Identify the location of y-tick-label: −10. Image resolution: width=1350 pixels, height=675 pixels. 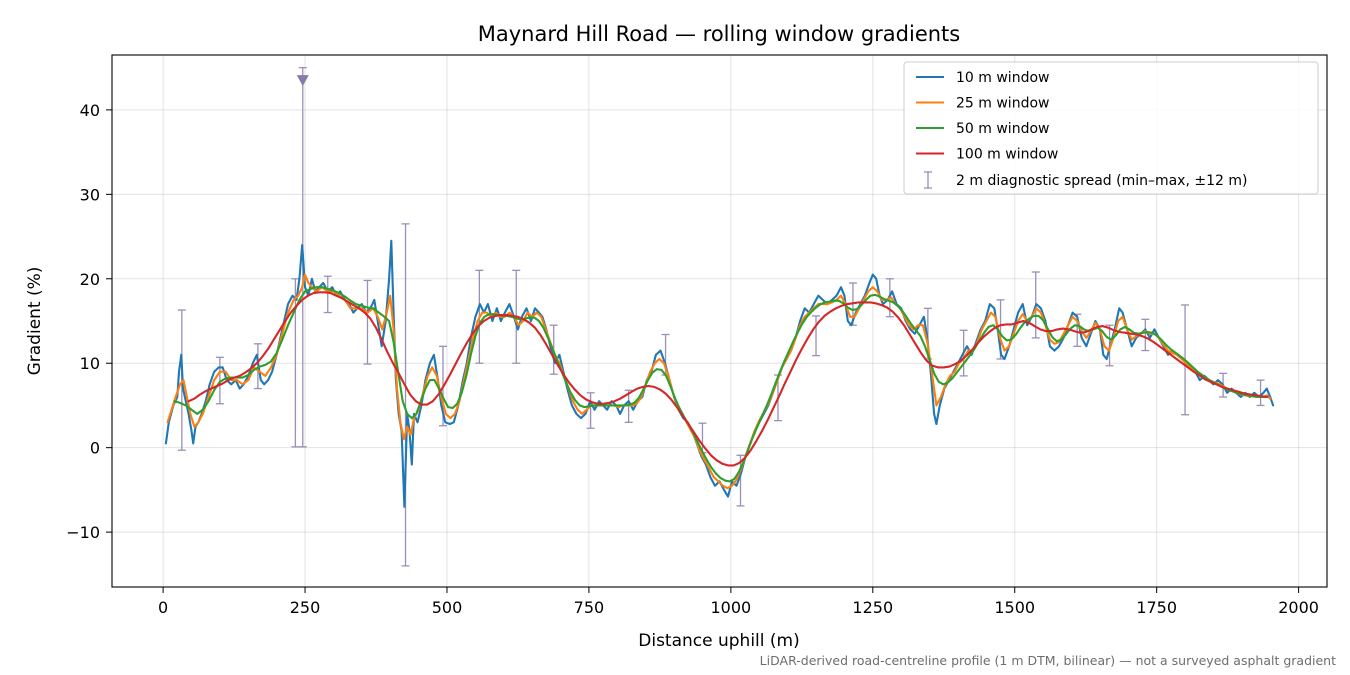
(83, 532).